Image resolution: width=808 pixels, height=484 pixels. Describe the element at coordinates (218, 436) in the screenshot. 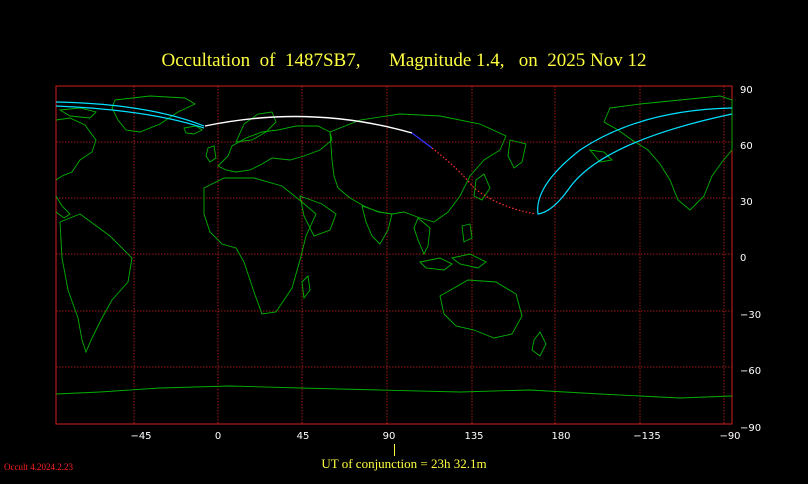

I see `lon-label: 0` at that location.